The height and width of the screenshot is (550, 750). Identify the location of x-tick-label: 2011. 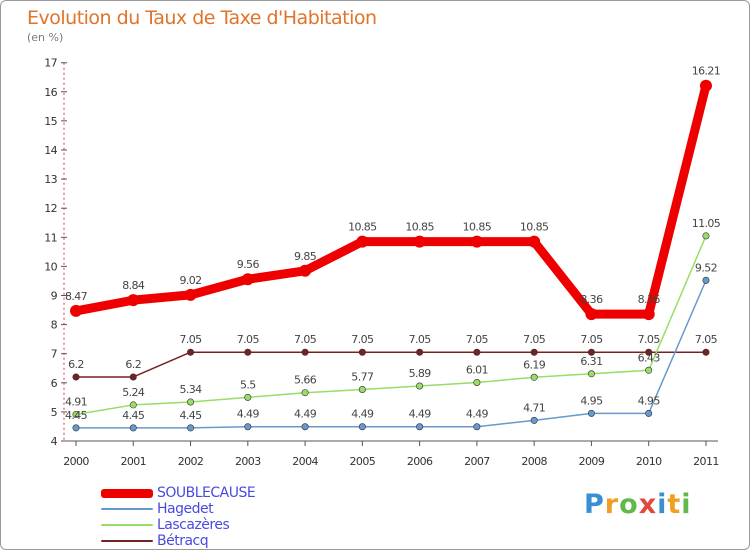
(706, 461).